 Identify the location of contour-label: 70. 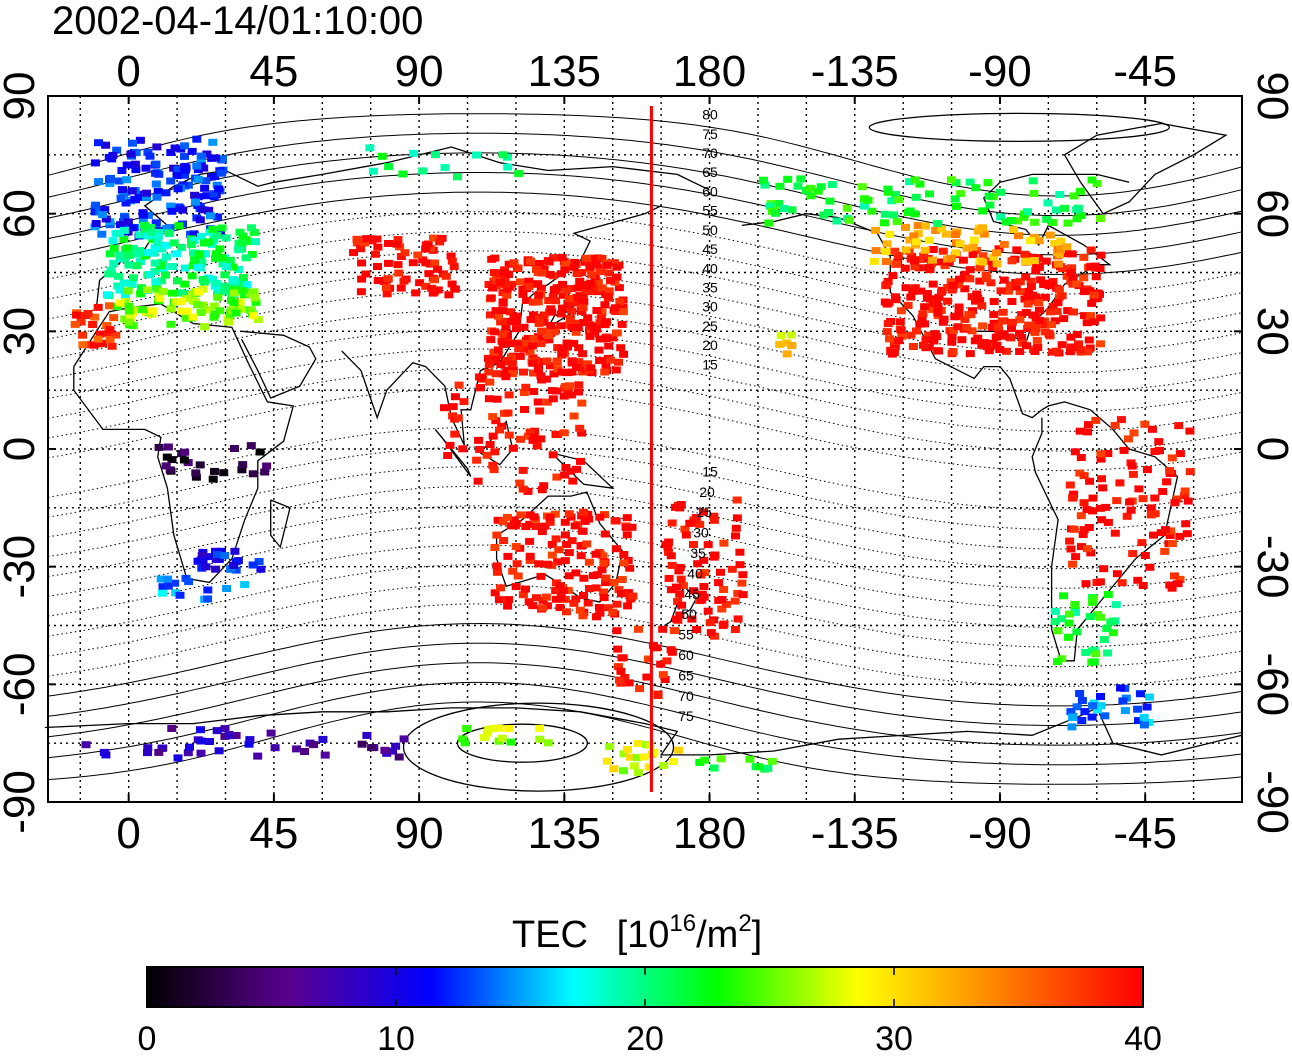
(710, 153).